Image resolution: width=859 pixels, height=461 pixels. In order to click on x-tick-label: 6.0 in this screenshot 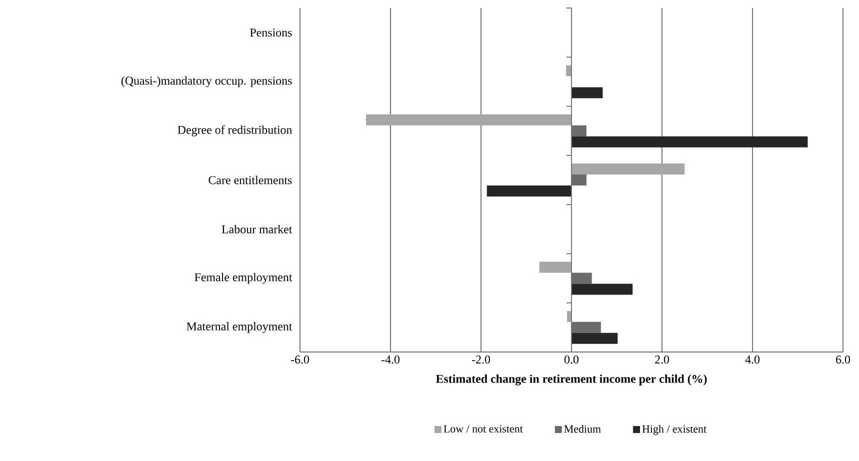, I will do `click(843, 360)`.